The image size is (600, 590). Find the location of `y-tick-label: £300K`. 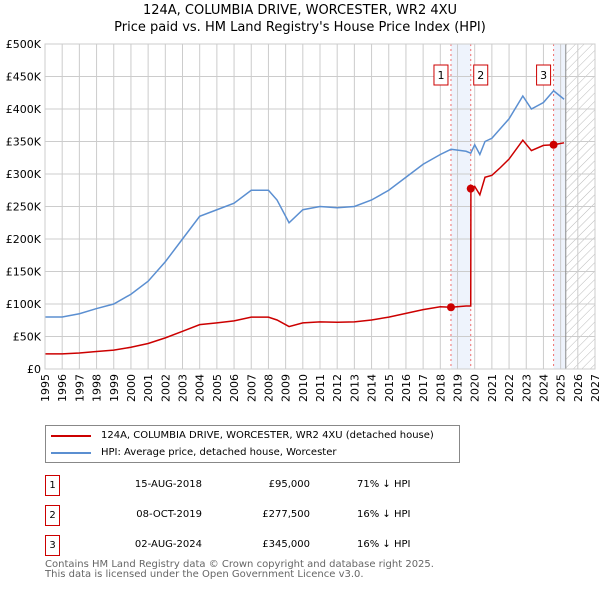

y-tick-label: £300K is located at coordinates (24, 174).